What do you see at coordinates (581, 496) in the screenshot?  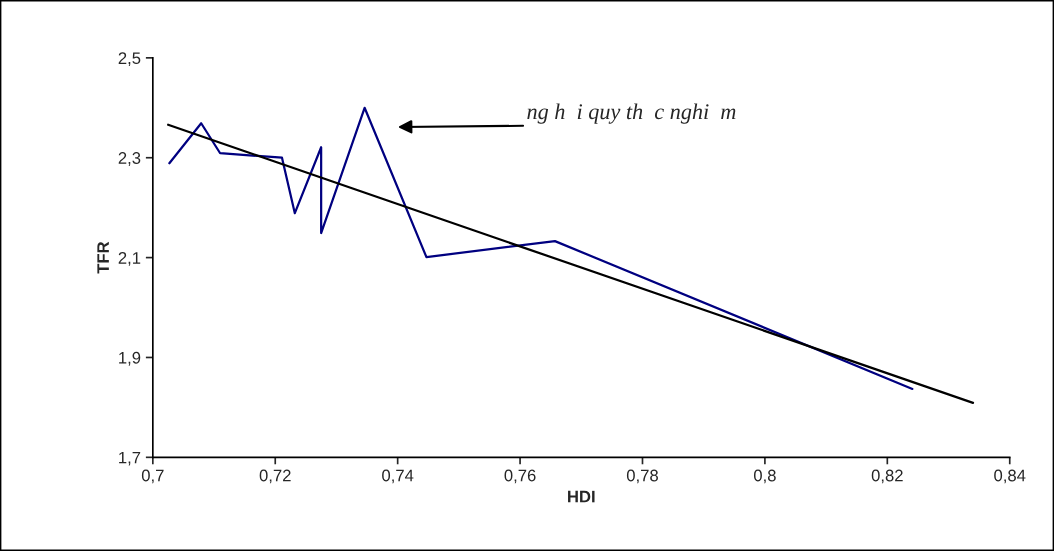 I see `x-axis-title: HDI` at bounding box center [581, 496].